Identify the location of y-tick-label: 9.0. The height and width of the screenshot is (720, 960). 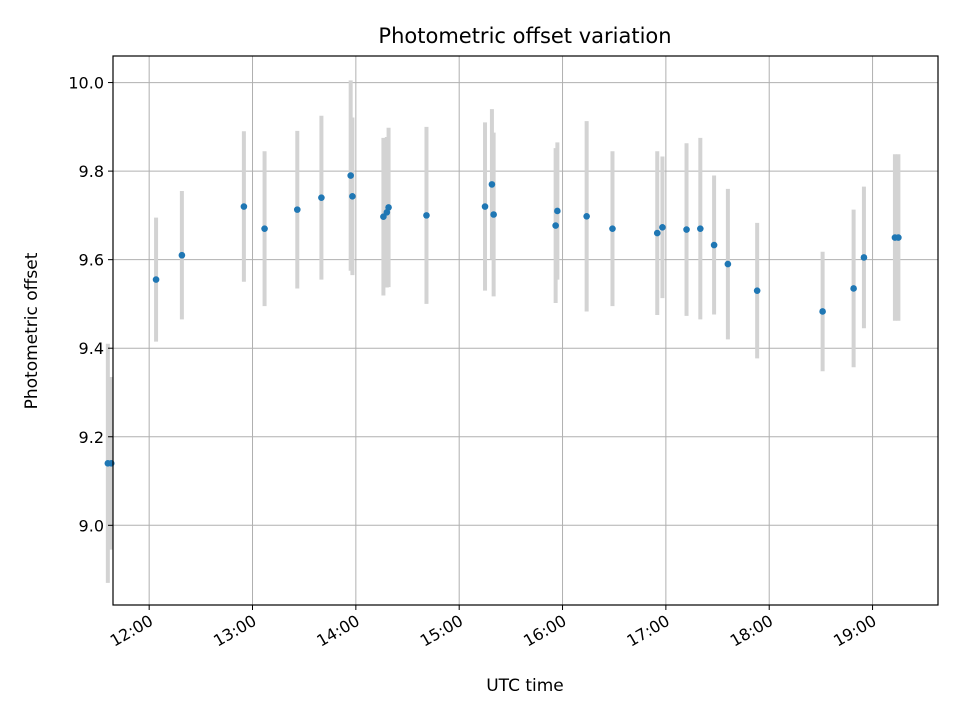
(91, 525).